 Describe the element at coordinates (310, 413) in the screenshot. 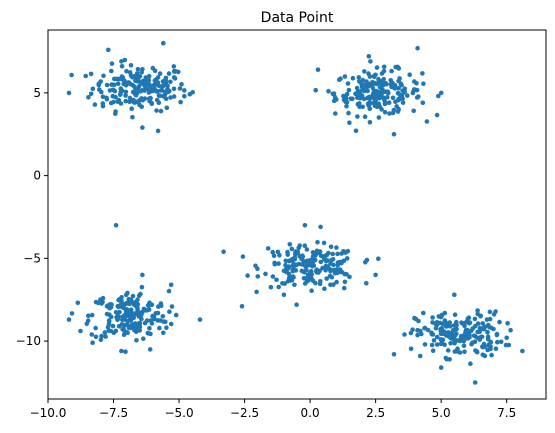

I see `x-tick-label: 0.0` at that location.